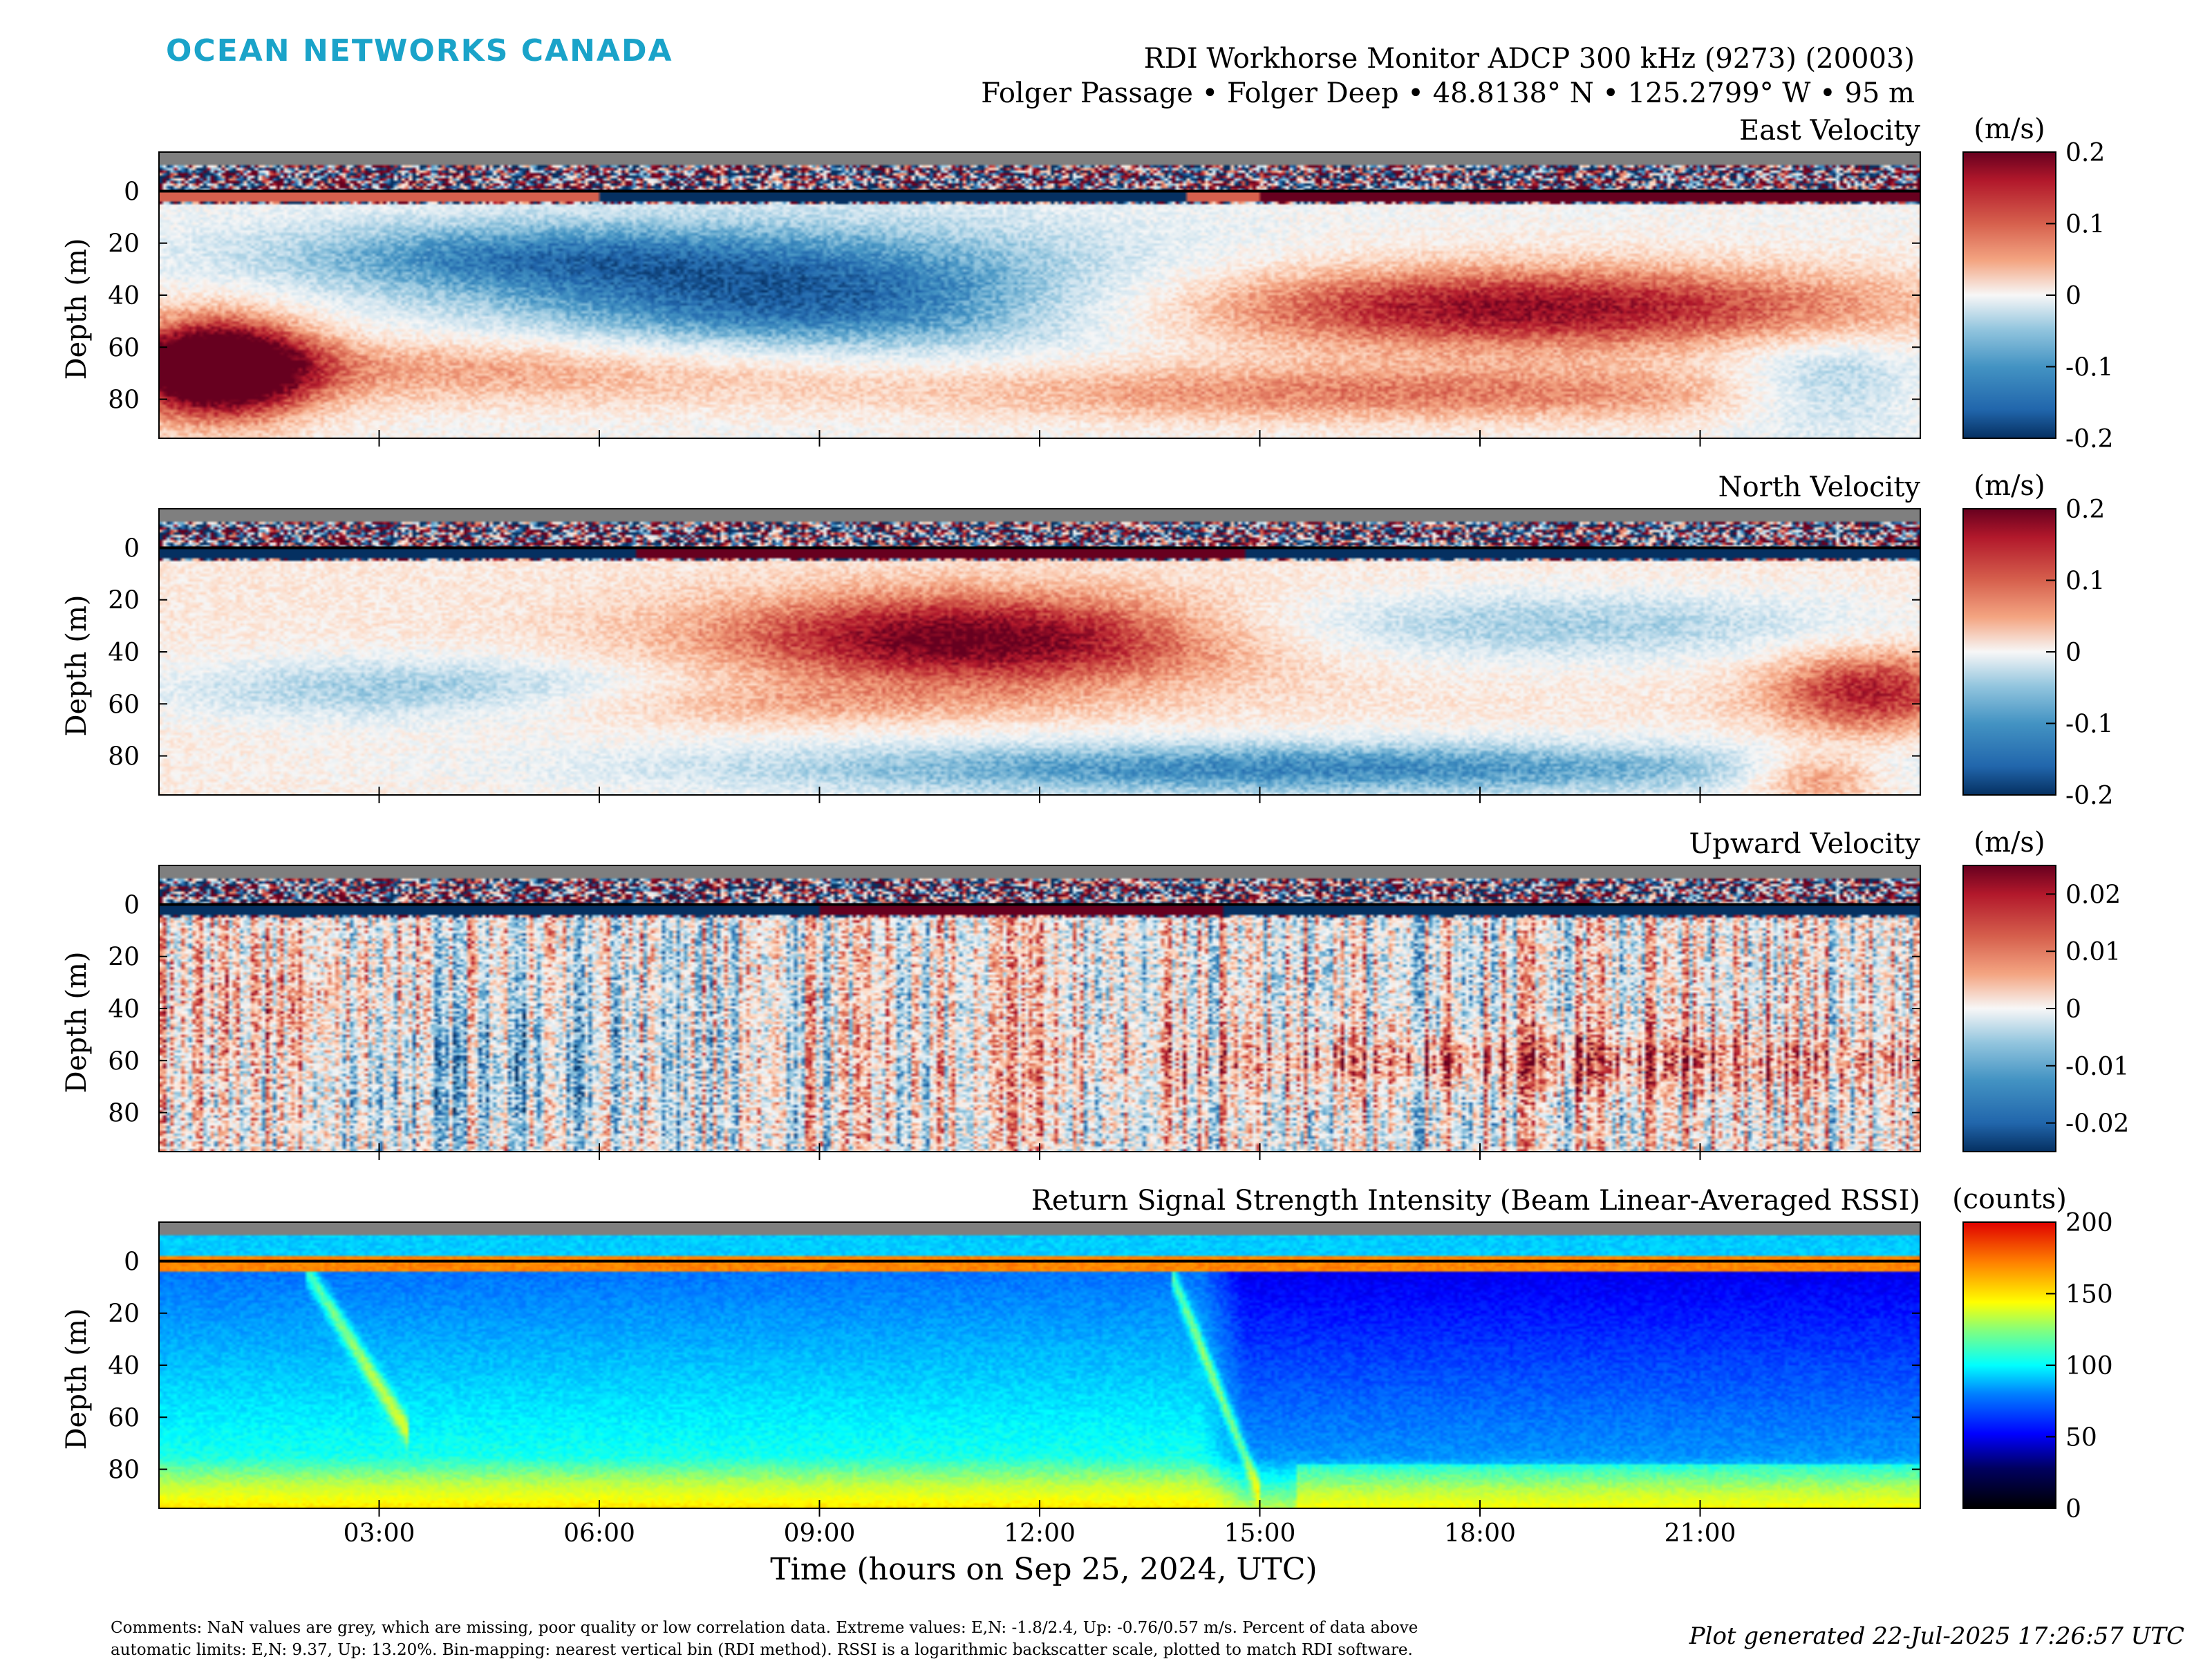 The height and width of the screenshot is (1659, 2212). Describe the element at coordinates (1260, 1534) in the screenshot. I see `x-tick-label: 15:00` at that location.